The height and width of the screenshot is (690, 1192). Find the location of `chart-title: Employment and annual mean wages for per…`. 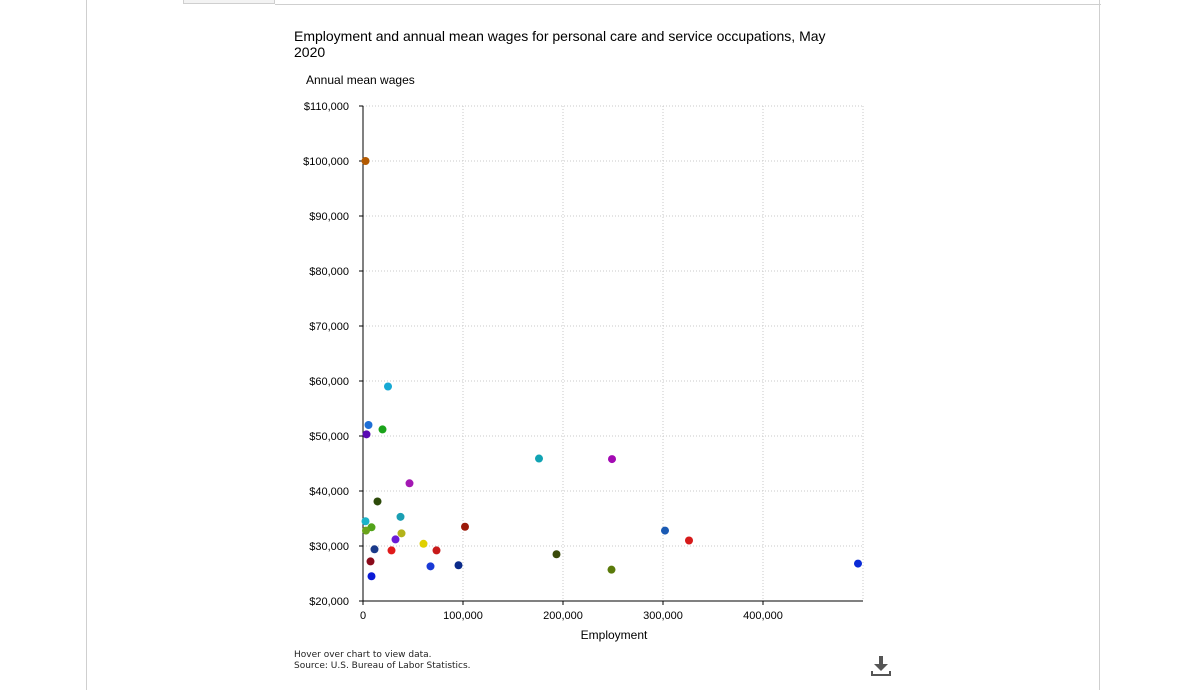

chart-title: Employment and annual mean wages for per… is located at coordinates (560, 44).